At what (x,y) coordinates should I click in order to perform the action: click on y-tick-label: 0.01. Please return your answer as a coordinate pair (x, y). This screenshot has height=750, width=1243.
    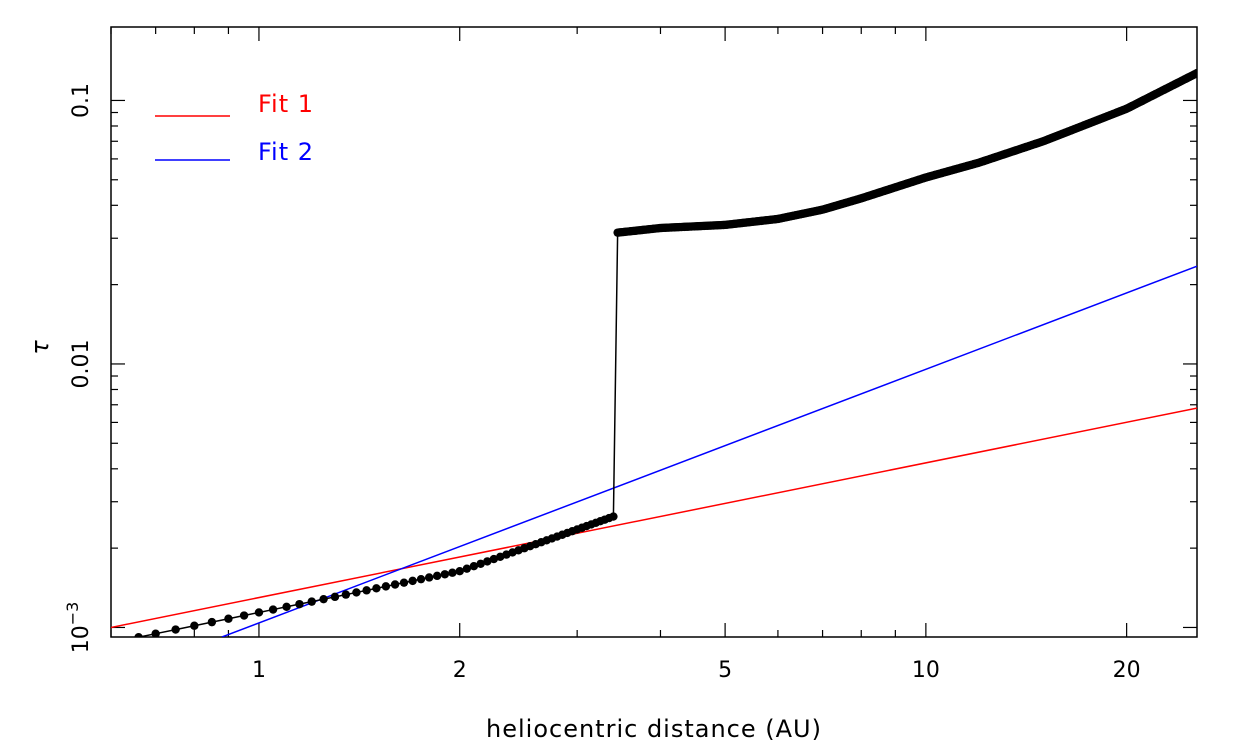
    Looking at the image, I should click on (81, 363).